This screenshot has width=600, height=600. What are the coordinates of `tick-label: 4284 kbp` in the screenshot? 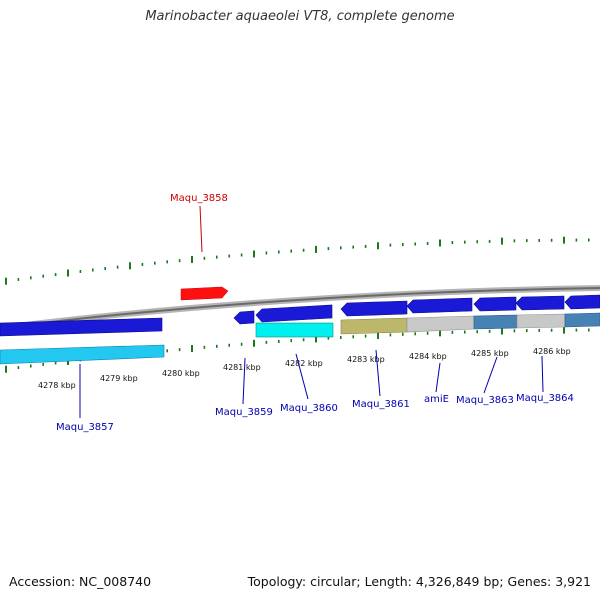 It's located at (428, 356).